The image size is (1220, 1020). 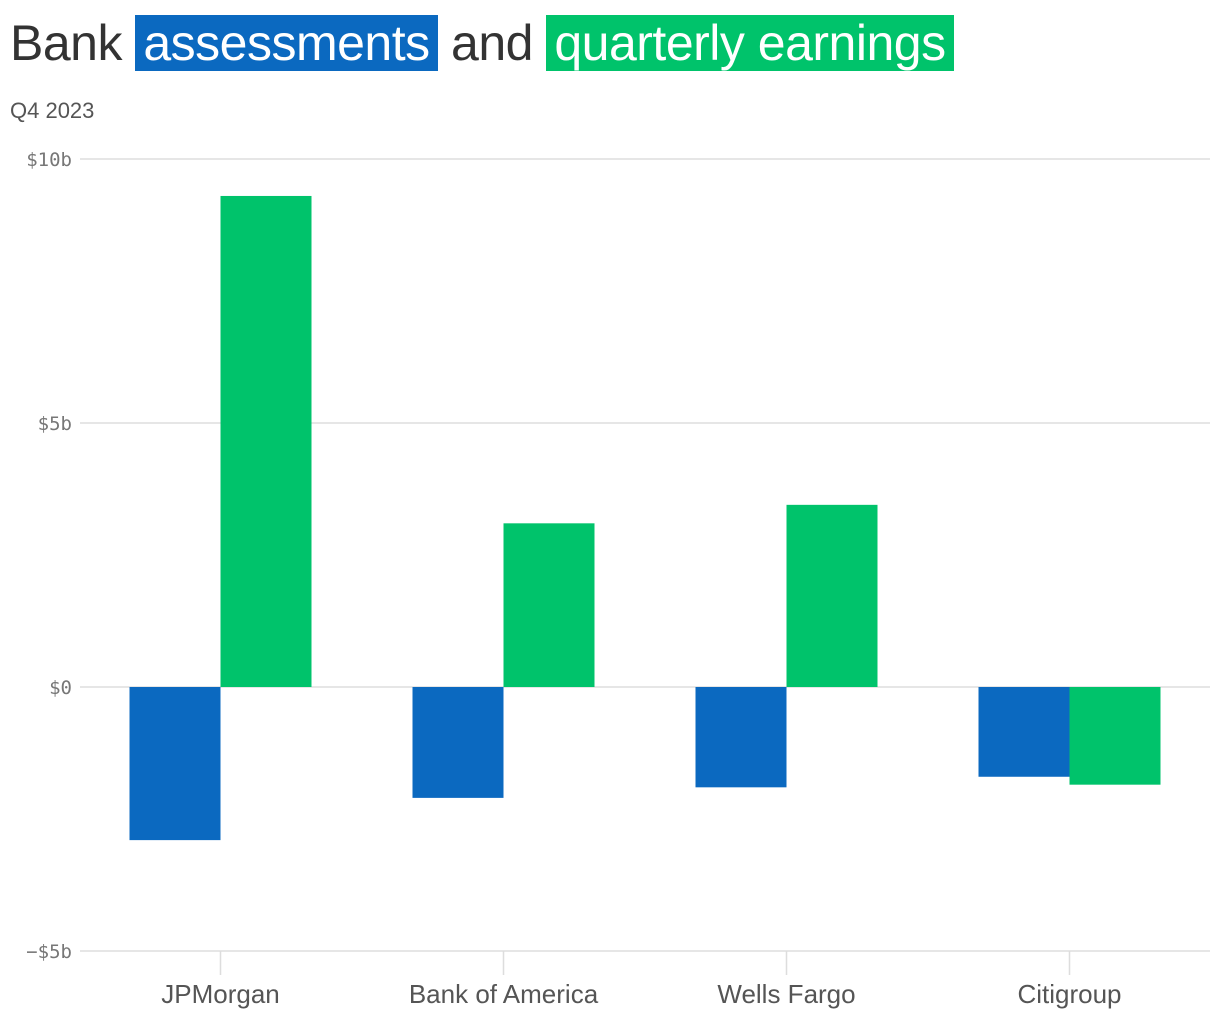 What do you see at coordinates (286, 43) in the screenshot?
I see `title-highlight-assessments: assessments` at bounding box center [286, 43].